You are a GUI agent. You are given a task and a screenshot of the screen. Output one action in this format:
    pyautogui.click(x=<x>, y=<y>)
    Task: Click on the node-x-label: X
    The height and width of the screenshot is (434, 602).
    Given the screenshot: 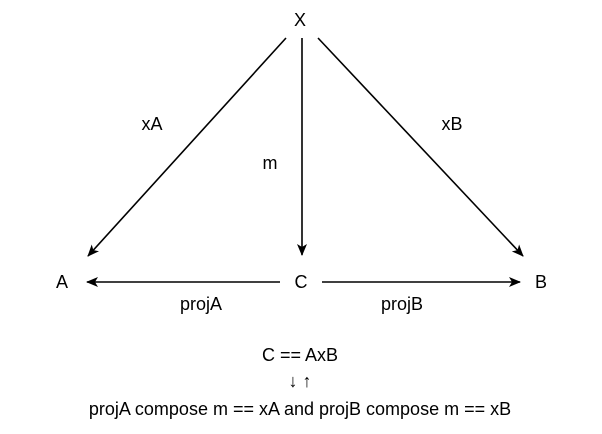 What is the action you would take?
    pyautogui.click(x=300, y=20)
    